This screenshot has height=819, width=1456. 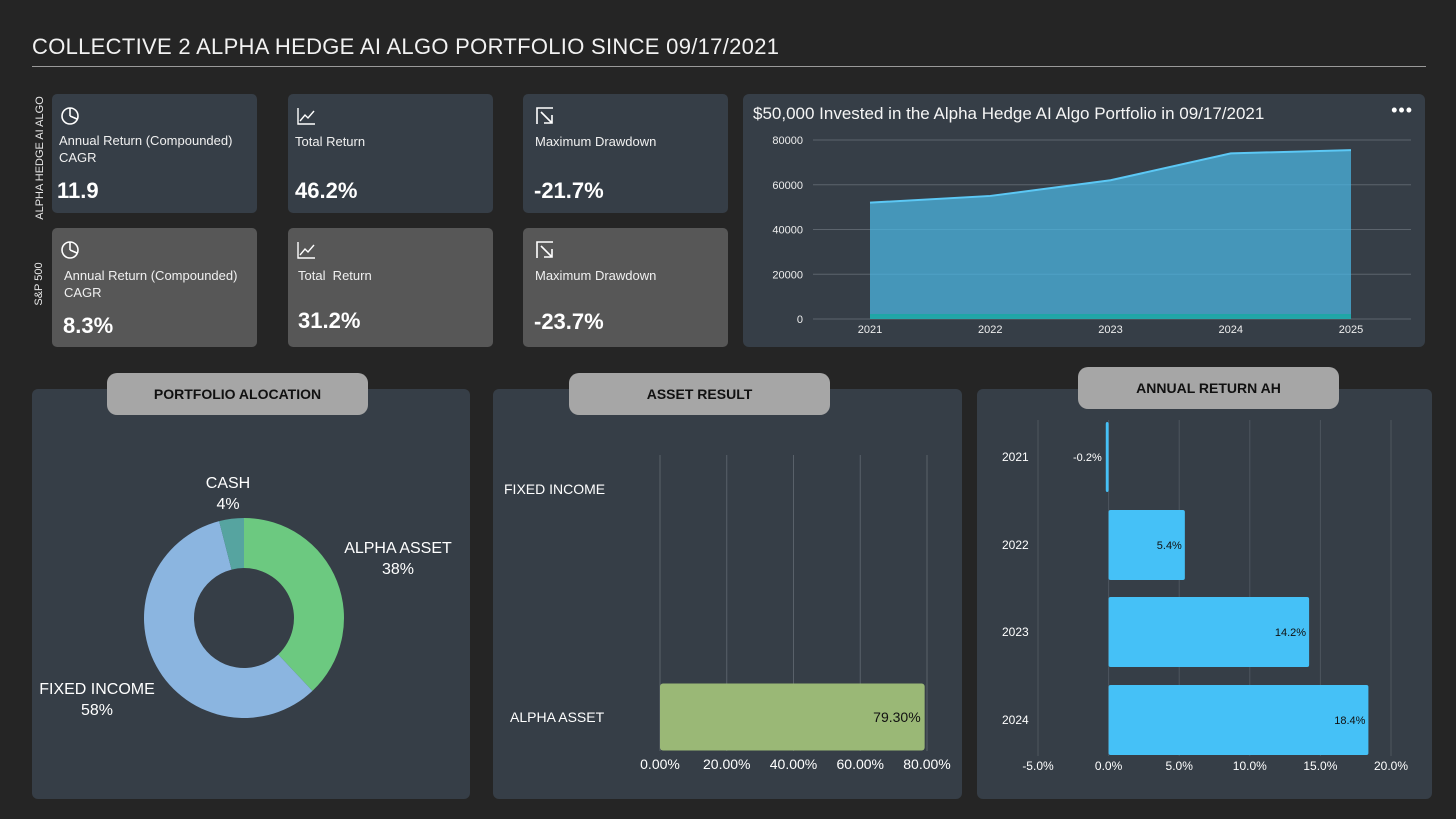 I want to click on kpi-value: 8.3%, so click(x=88, y=325).